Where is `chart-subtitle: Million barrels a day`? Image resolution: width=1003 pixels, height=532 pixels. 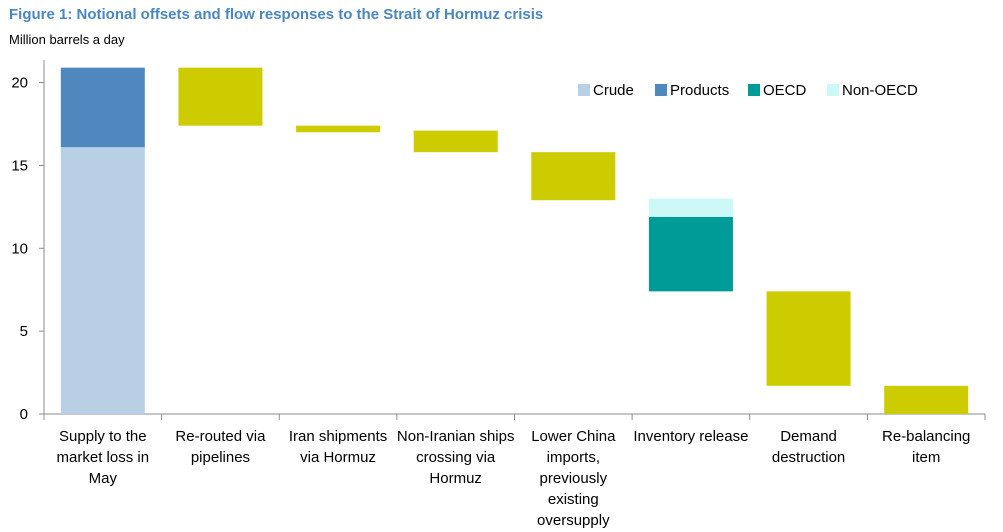 chart-subtitle: Million barrels a day is located at coordinates (67, 39).